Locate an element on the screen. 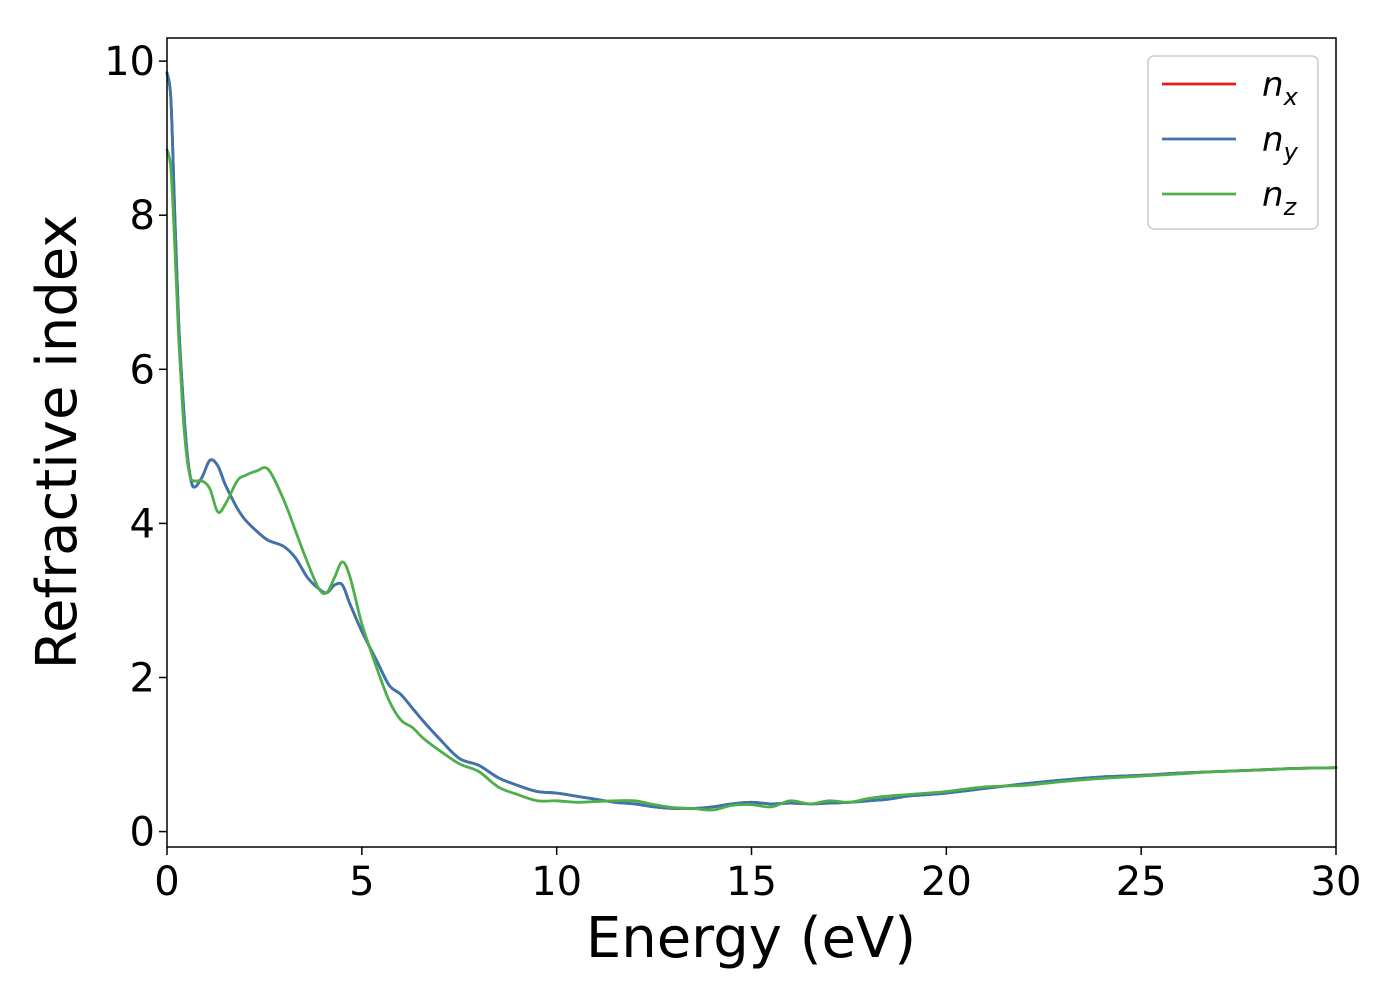  x-tick-label: 15 is located at coordinates (751, 882).